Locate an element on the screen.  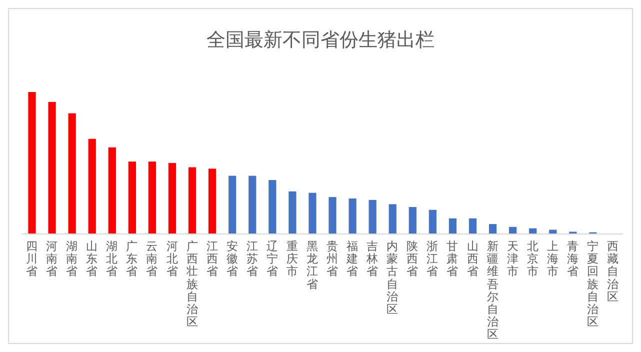
x-tick-label: 新疆维吾尔自治区 is located at coordinates (492, 290).